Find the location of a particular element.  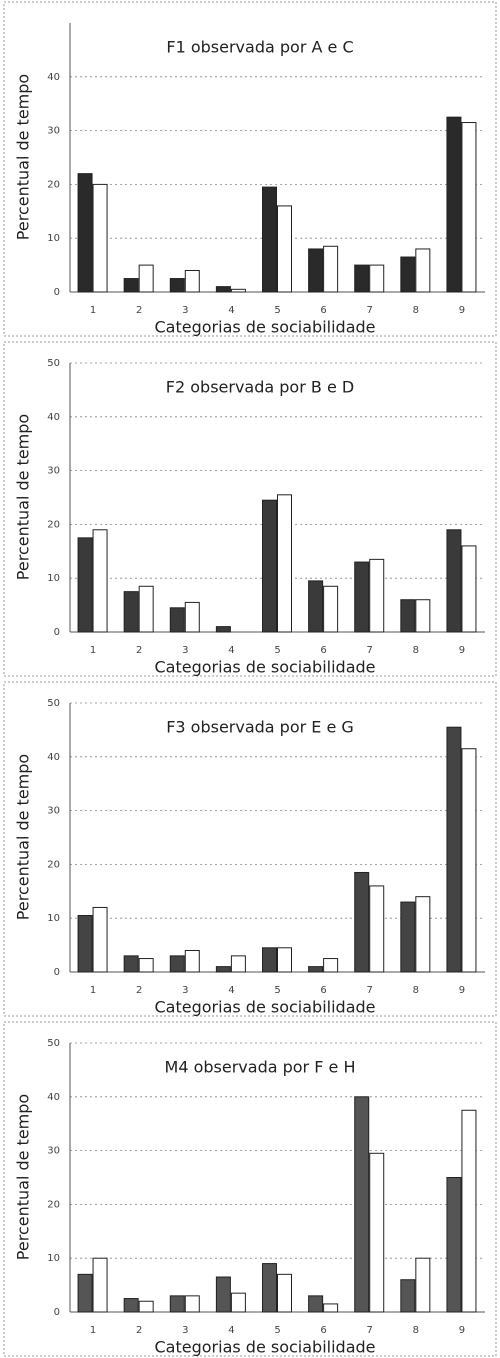

y-tick-label: 0 is located at coordinates (57, 1312).